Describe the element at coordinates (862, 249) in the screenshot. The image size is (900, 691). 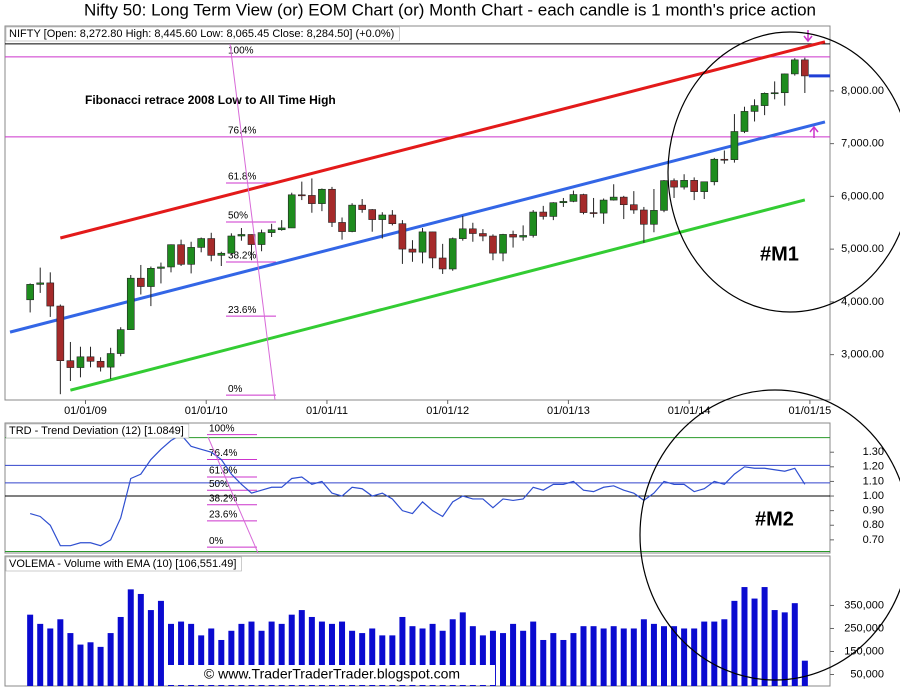
I see `y-tick-label: 5,000.00` at that location.